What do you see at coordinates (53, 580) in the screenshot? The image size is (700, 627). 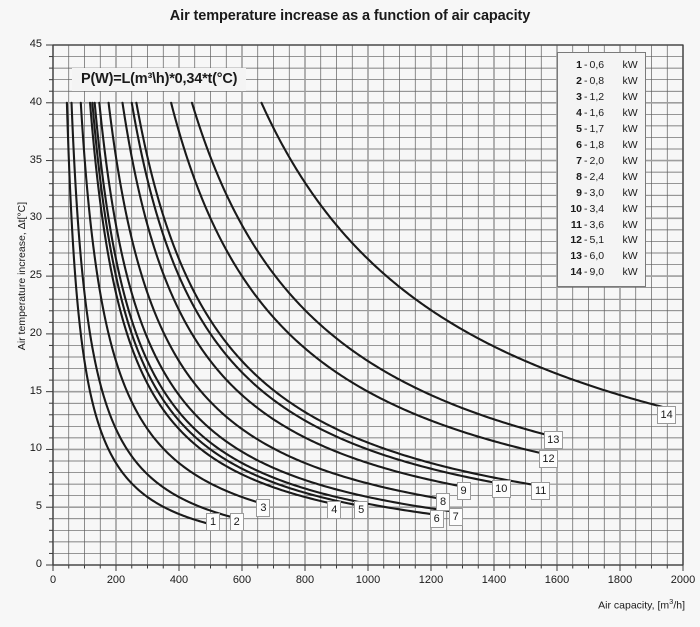 I see `x-tick-label: 0` at bounding box center [53, 580].